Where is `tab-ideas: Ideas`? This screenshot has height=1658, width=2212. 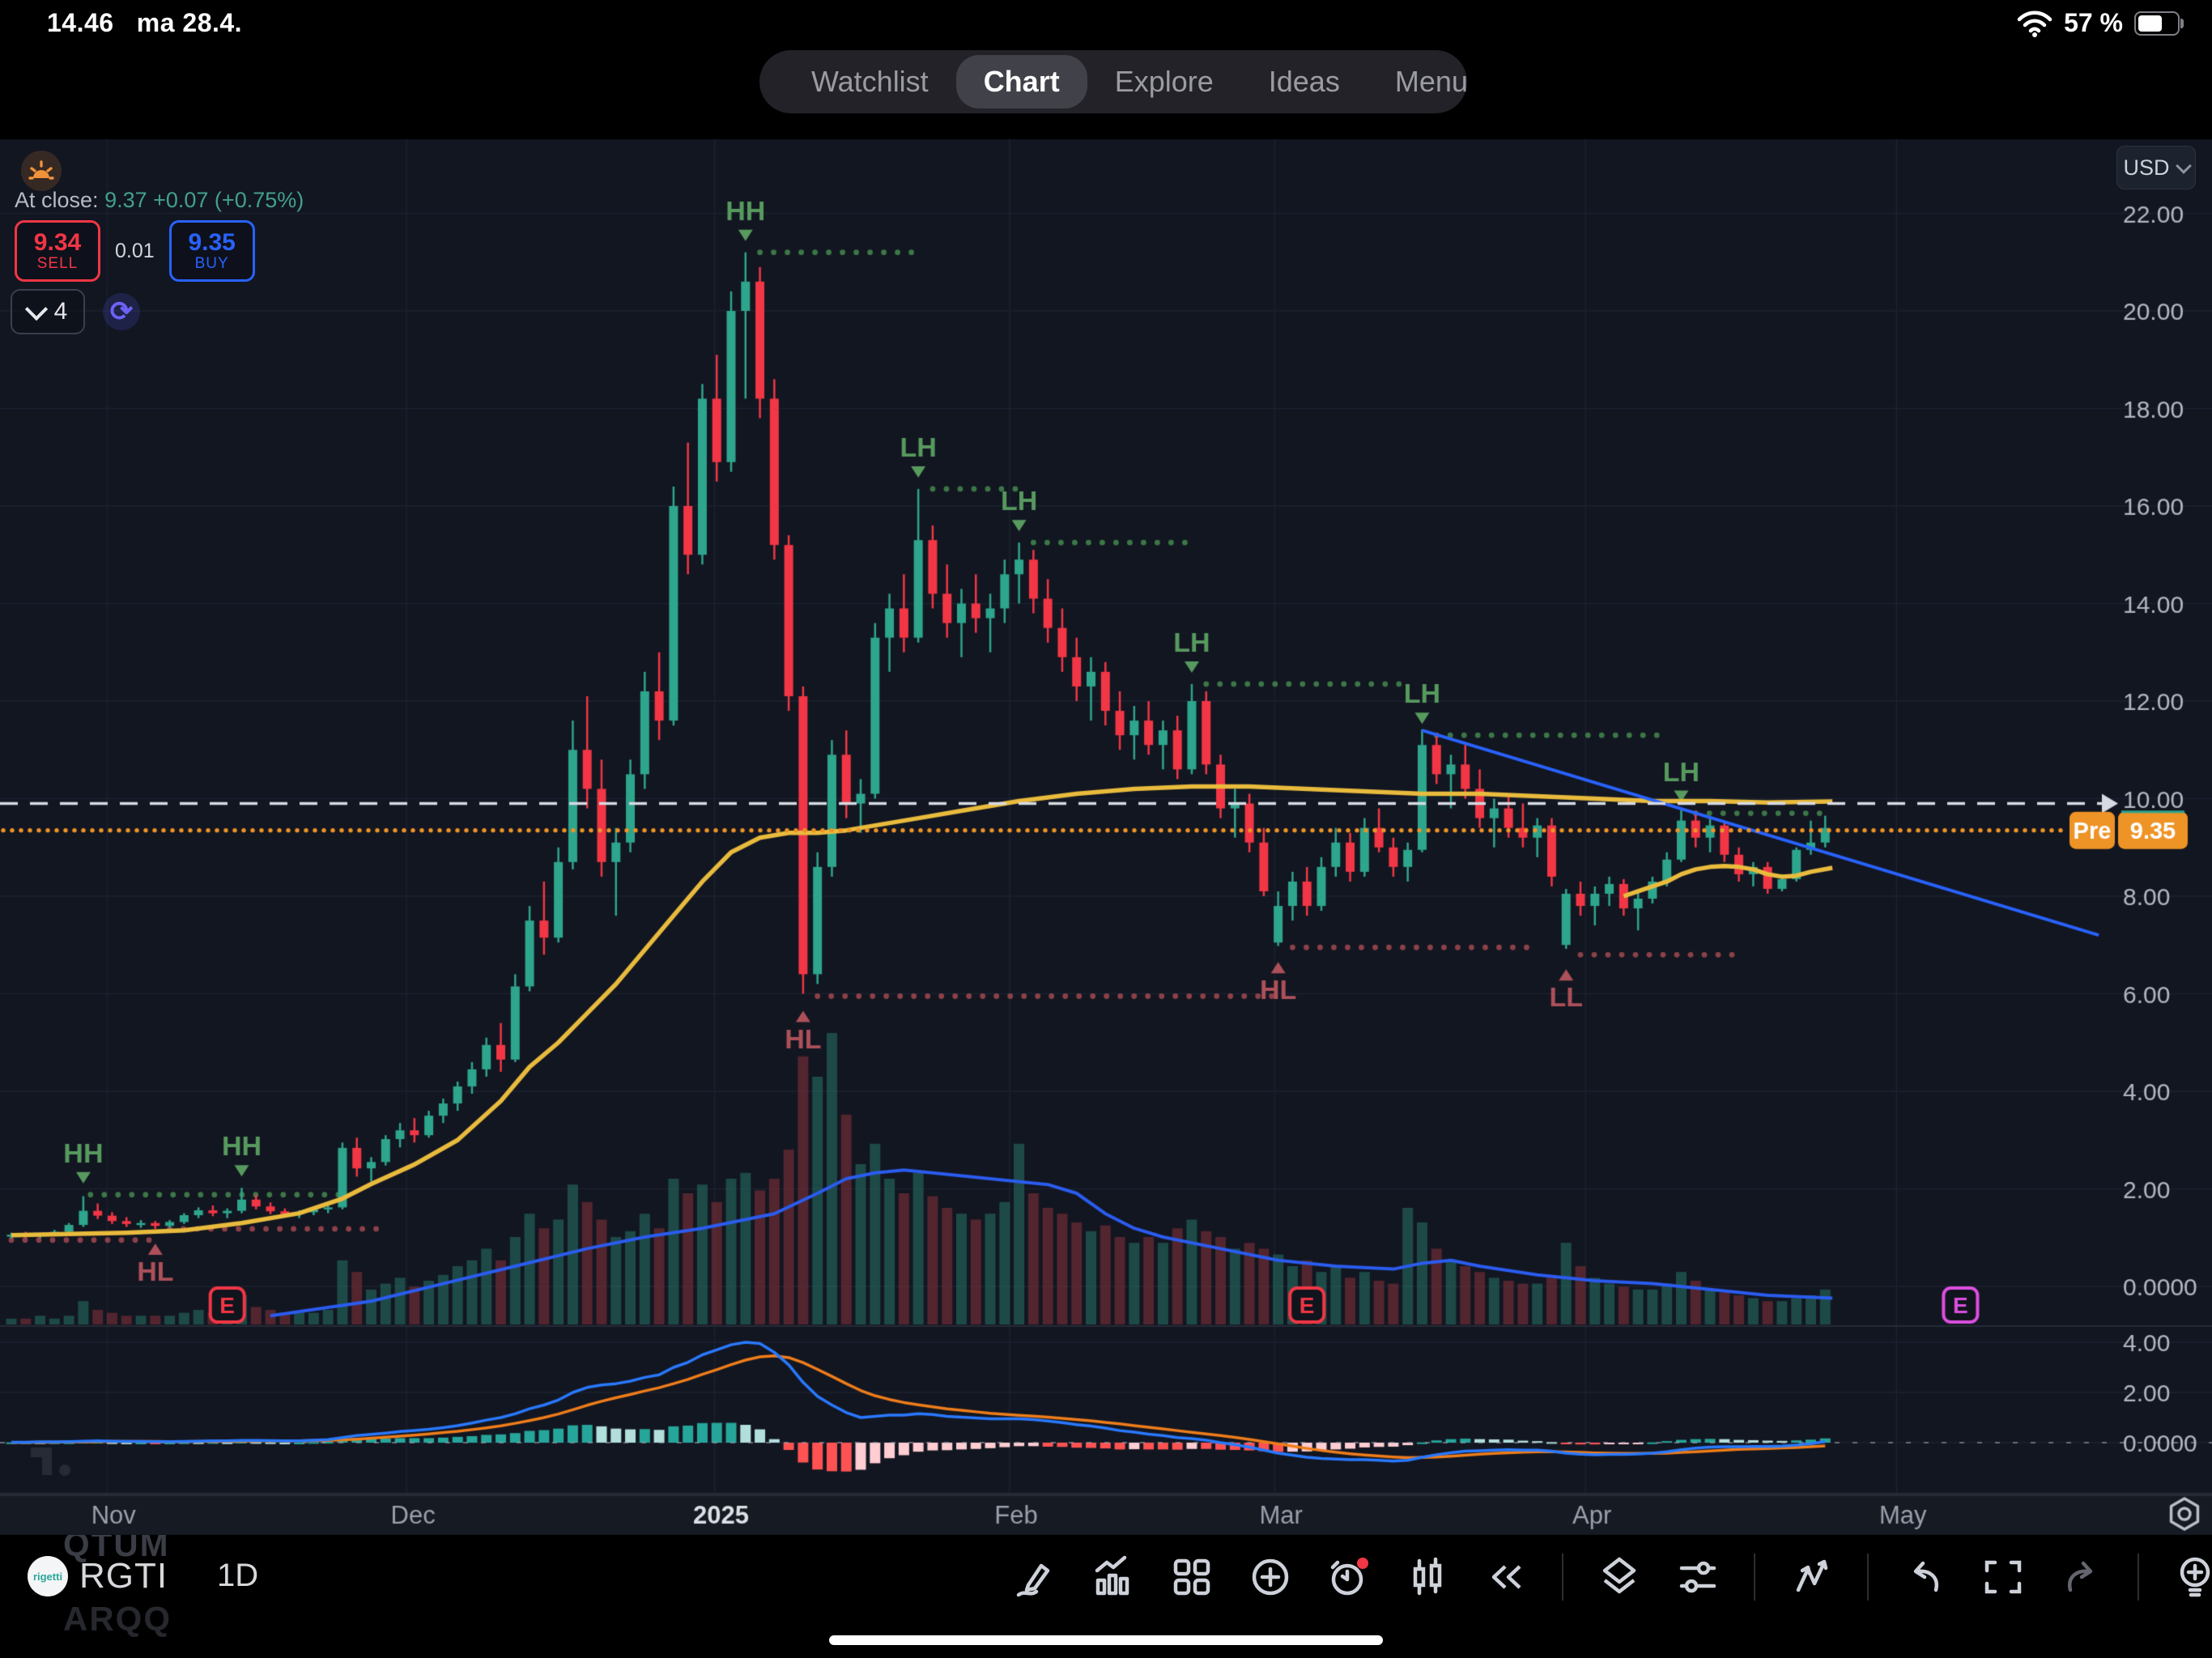
tab-ideas: Ideas is located at coordinates (1304, 81).